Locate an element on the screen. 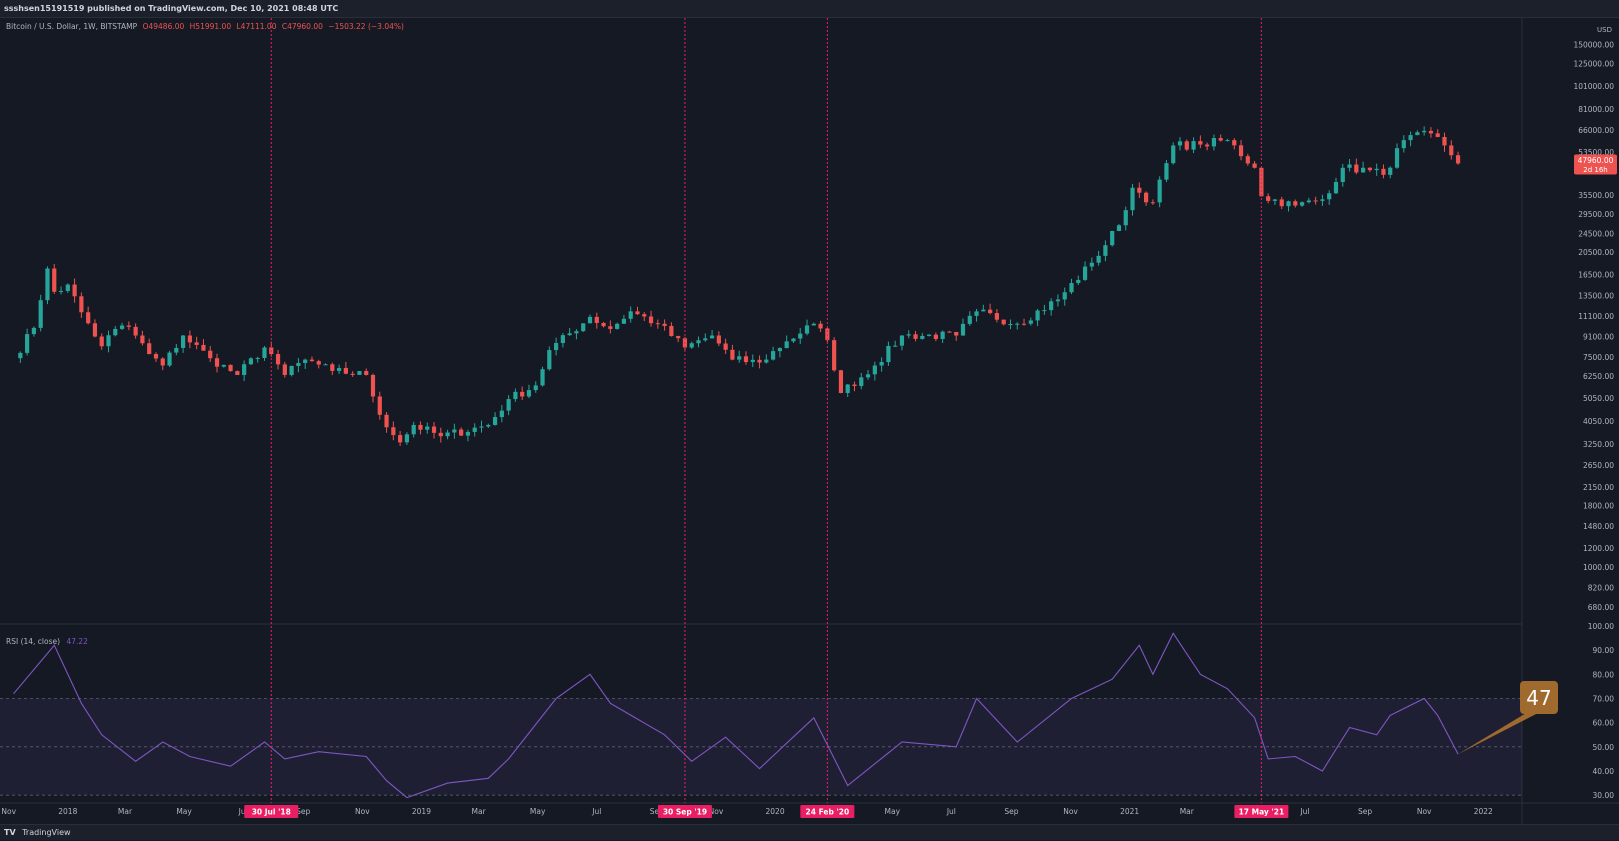 The width and height of the screenshot is (1619, 841). price-axis-label: 150000.00 is located at coordinates (1593, 45).